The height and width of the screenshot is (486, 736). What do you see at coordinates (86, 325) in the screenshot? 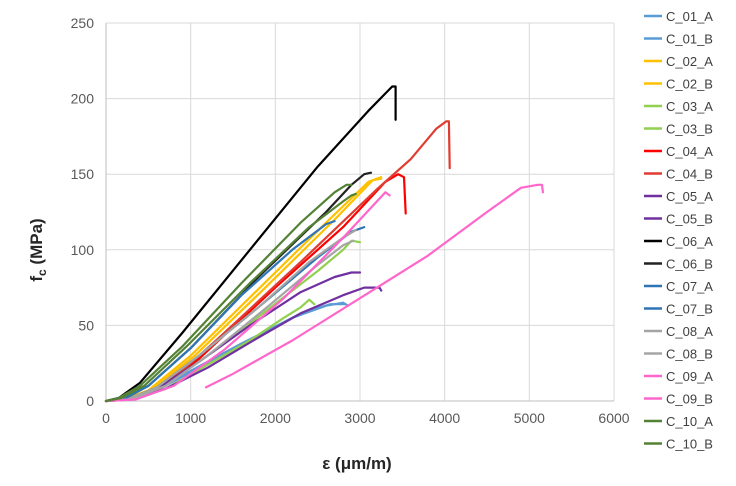
I see `y-tick-label: 50` at bounding box center [86, 325].